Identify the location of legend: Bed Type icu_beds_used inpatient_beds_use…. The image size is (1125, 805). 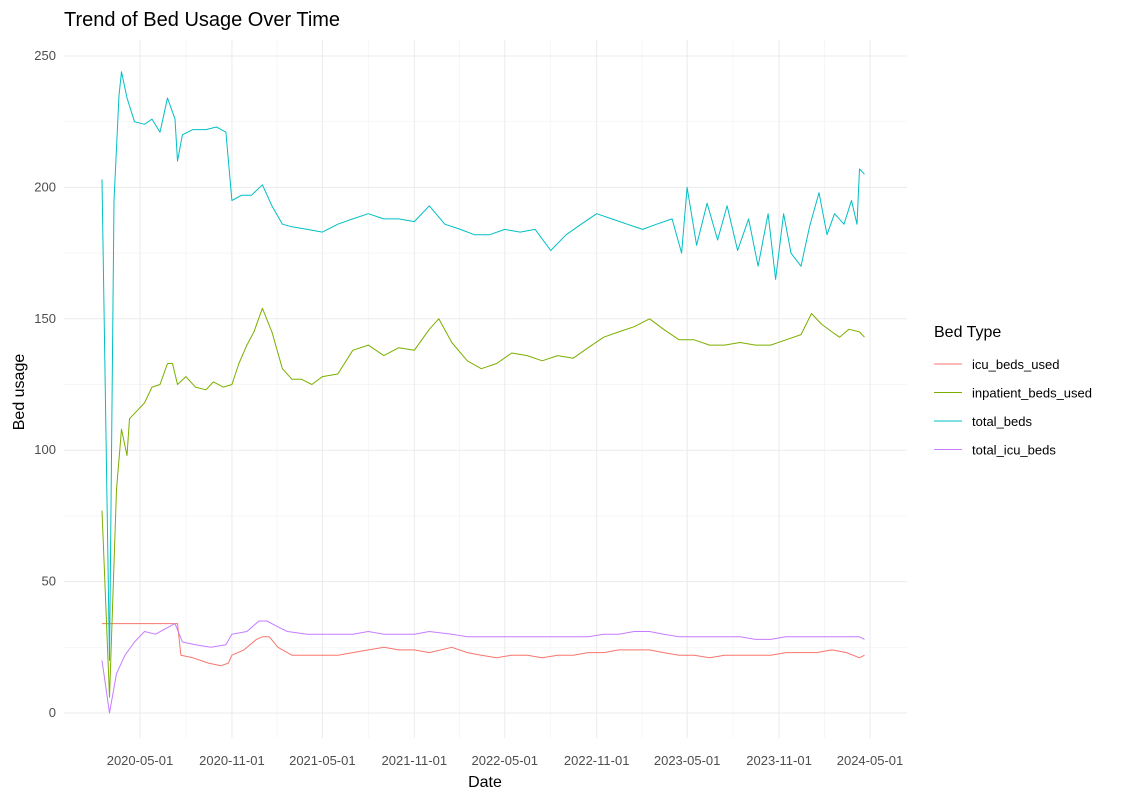
(1013, 391).